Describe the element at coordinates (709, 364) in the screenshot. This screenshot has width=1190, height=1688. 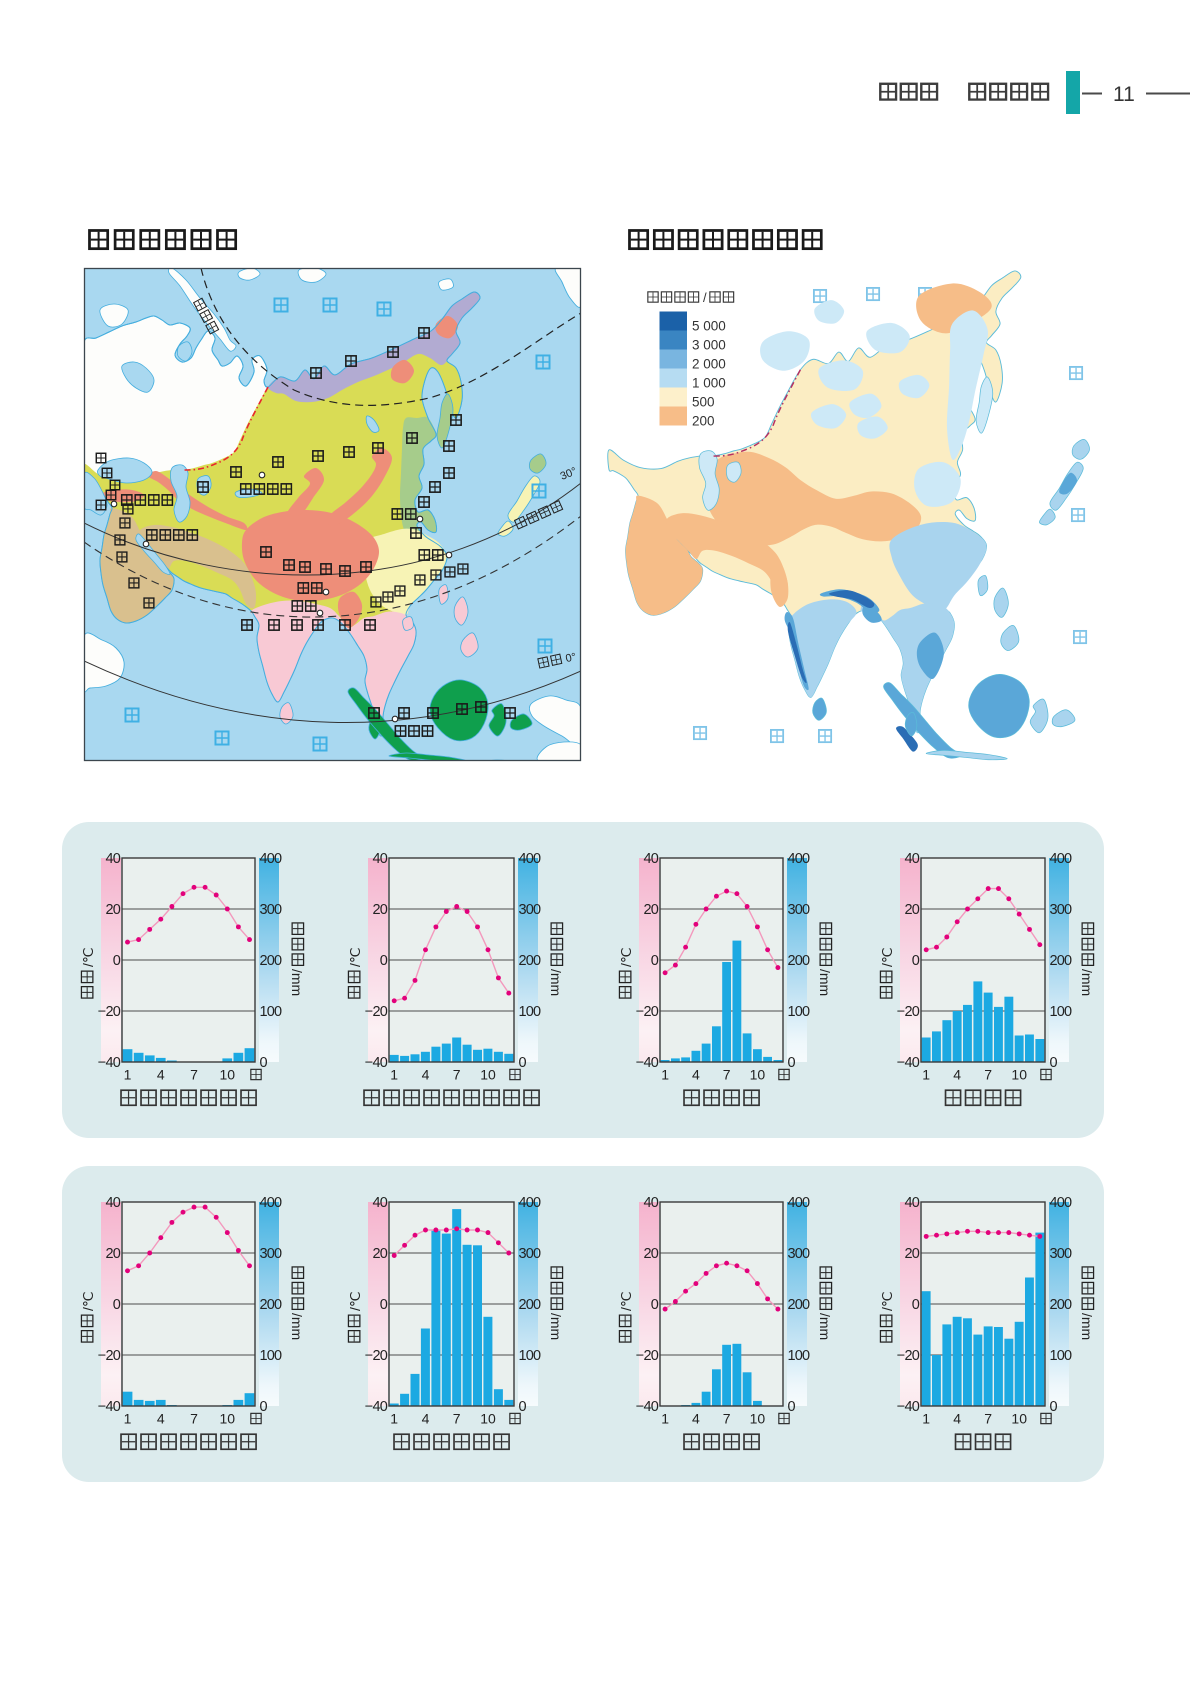
I see `svg-text: 2 000` at that location.